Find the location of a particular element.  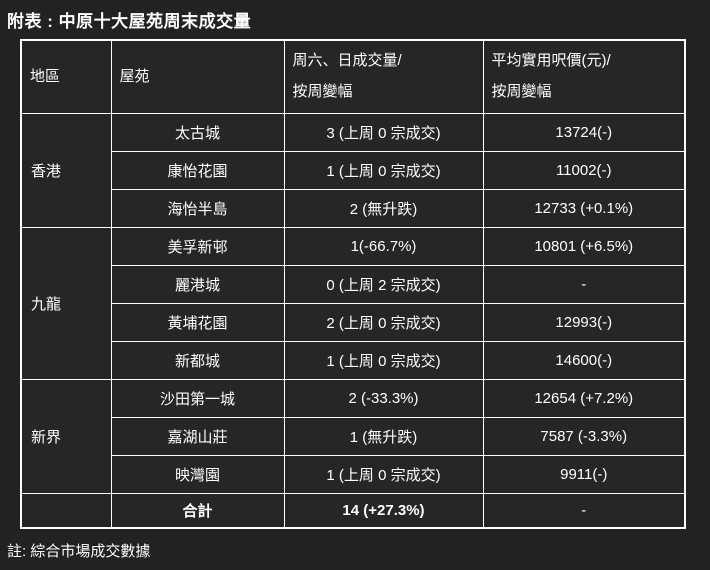

volume-cell: 1(-66.7%) is located at coordinates (383, 246).